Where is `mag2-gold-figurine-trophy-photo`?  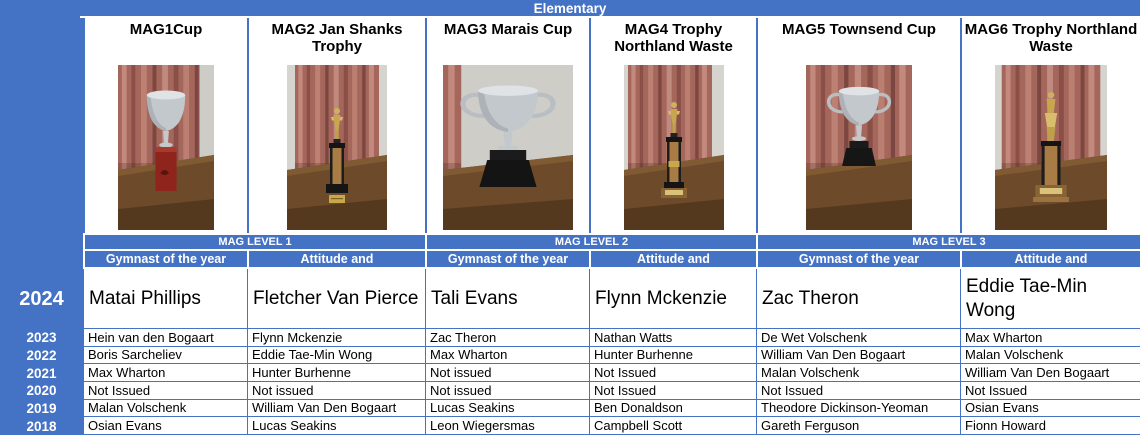 mag2-gold-figurine-trophy-photo is located at coordinates (337, 147).